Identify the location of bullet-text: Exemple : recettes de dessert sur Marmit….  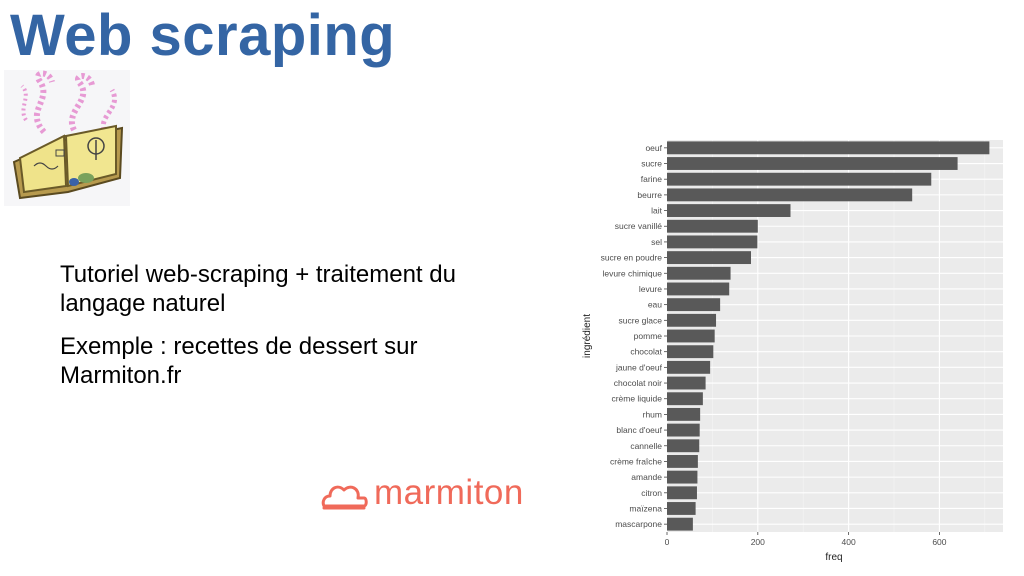
(239, 361).